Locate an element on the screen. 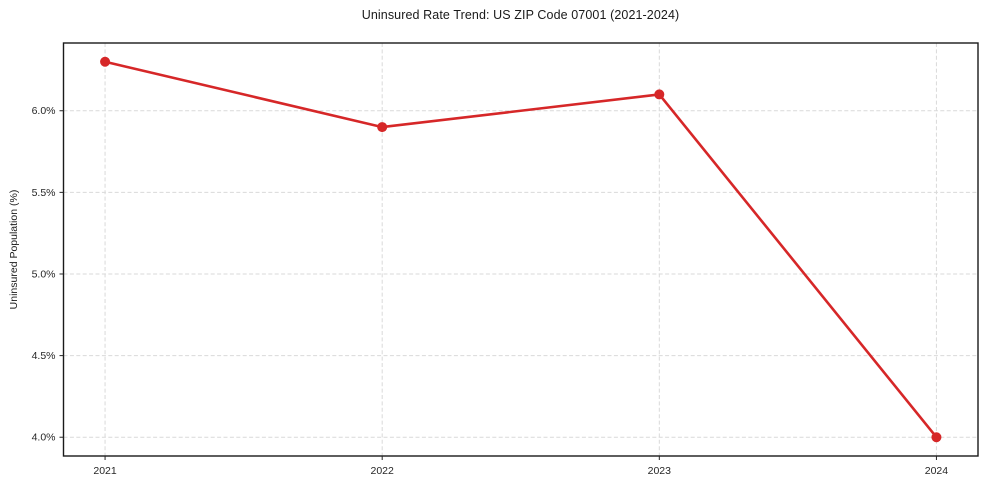  y-axis-label: Uninsured Population (%) is located at coordinates (14, 250).